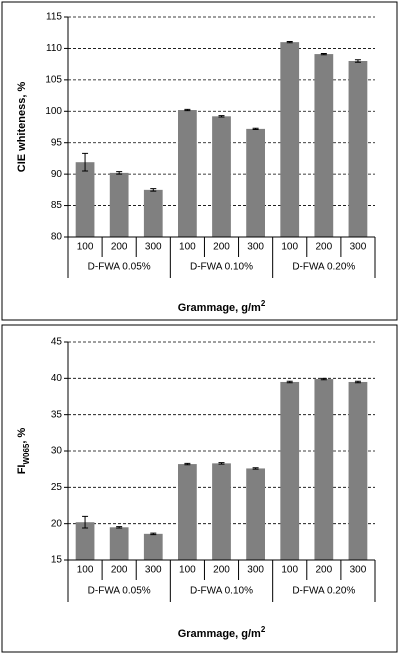 This screenshot has width=400, height=654. I want to click on y-axis-title: CIE whiteness, %, so click(22, 127).